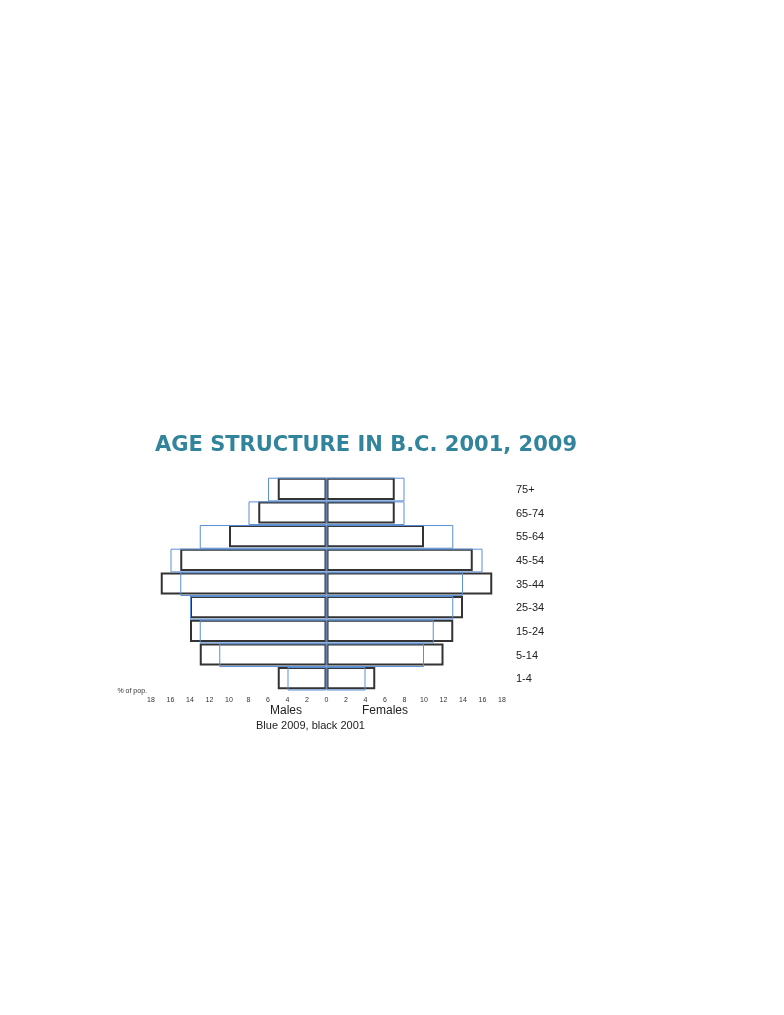 This screenshot has width=784, height=1015. I want to click on y-tick-label: 35-44, so click(530, 583).